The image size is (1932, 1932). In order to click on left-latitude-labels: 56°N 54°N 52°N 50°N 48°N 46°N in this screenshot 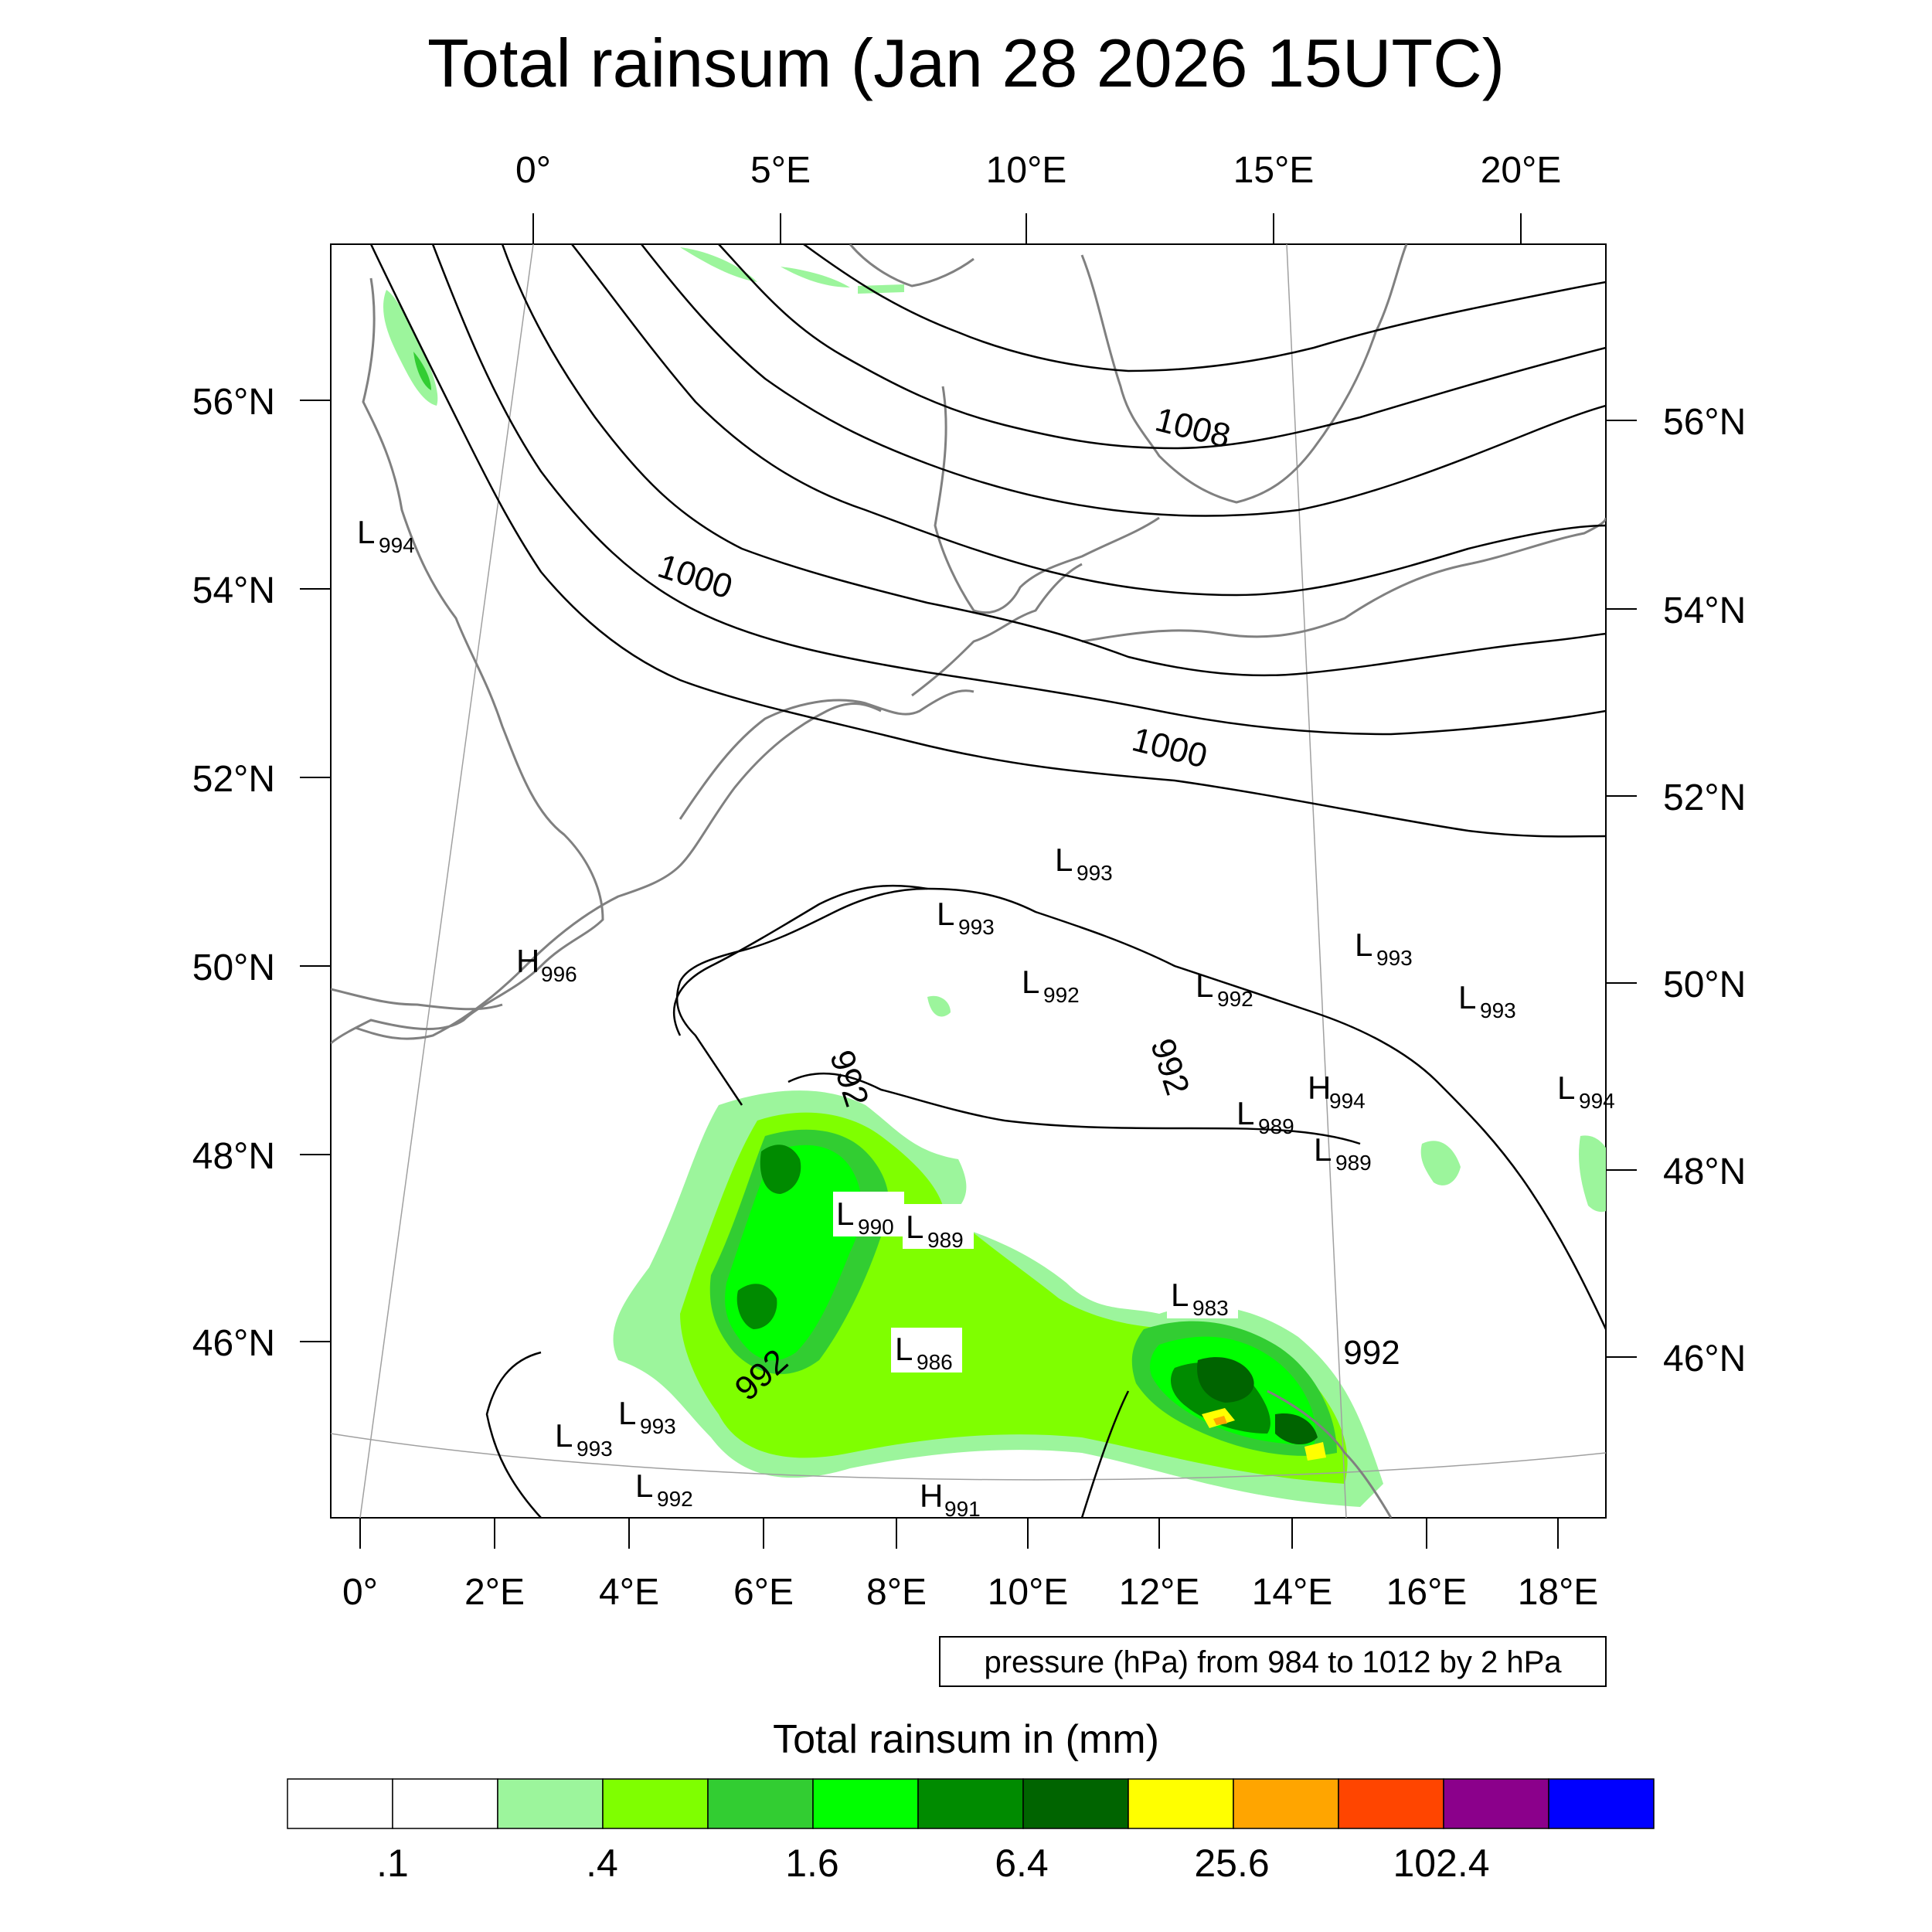, I will do `click(234, 873)`.